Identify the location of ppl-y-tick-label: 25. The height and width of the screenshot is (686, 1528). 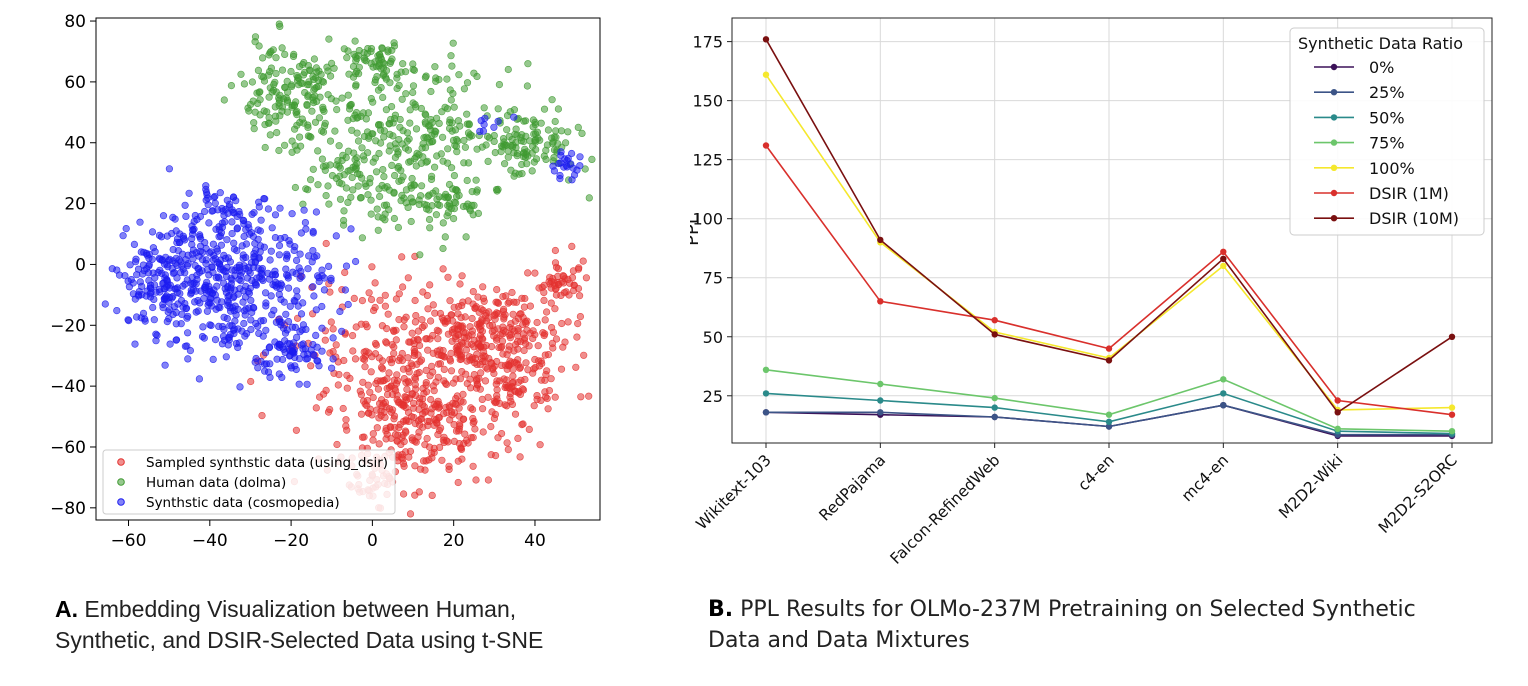
(713, 396).